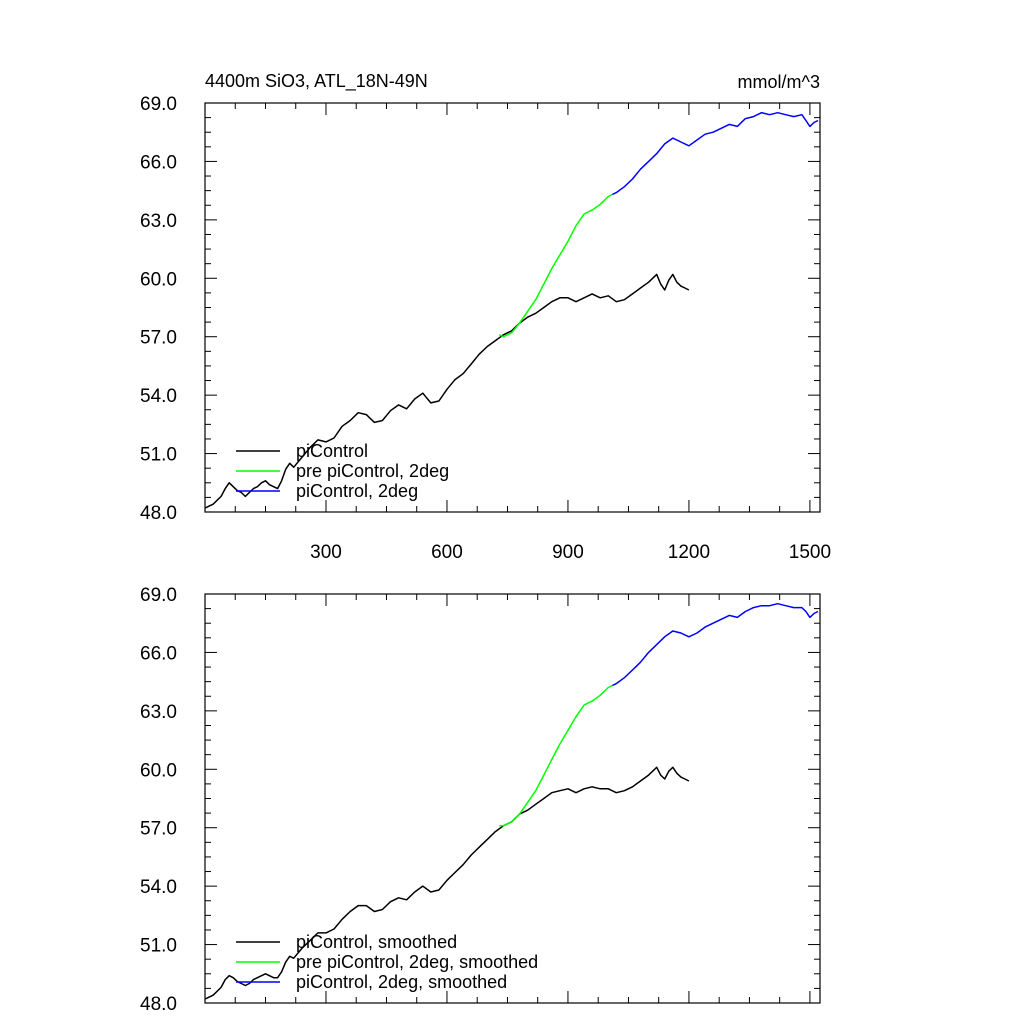  What do you see at coordinates (417, 962) in the screenshot?
I see `legend-label: pre piControl, 2deg, smoothed` at bounding box center [417, 962].